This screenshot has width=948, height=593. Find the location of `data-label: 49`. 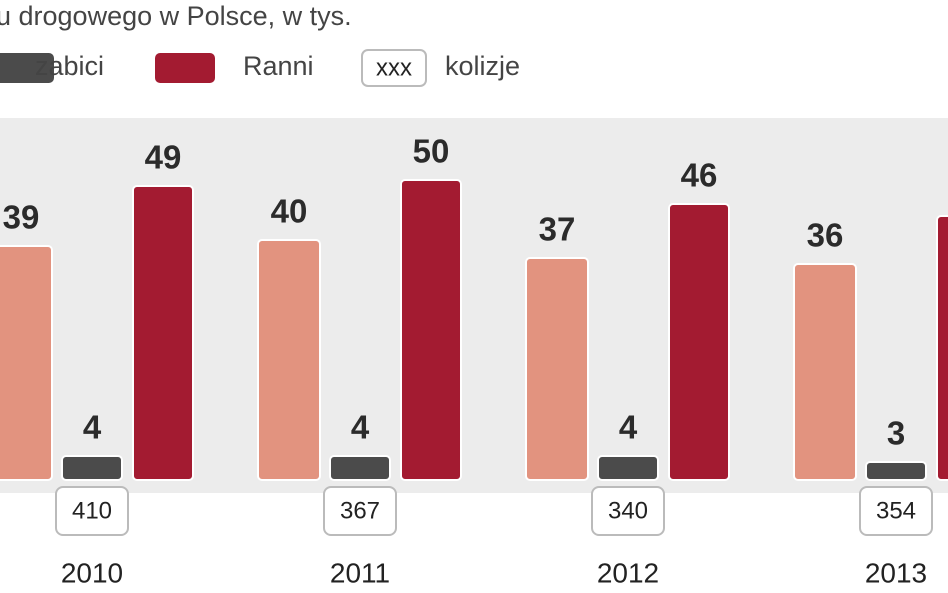

data-label: 49 is located at coordinates (163, 157).